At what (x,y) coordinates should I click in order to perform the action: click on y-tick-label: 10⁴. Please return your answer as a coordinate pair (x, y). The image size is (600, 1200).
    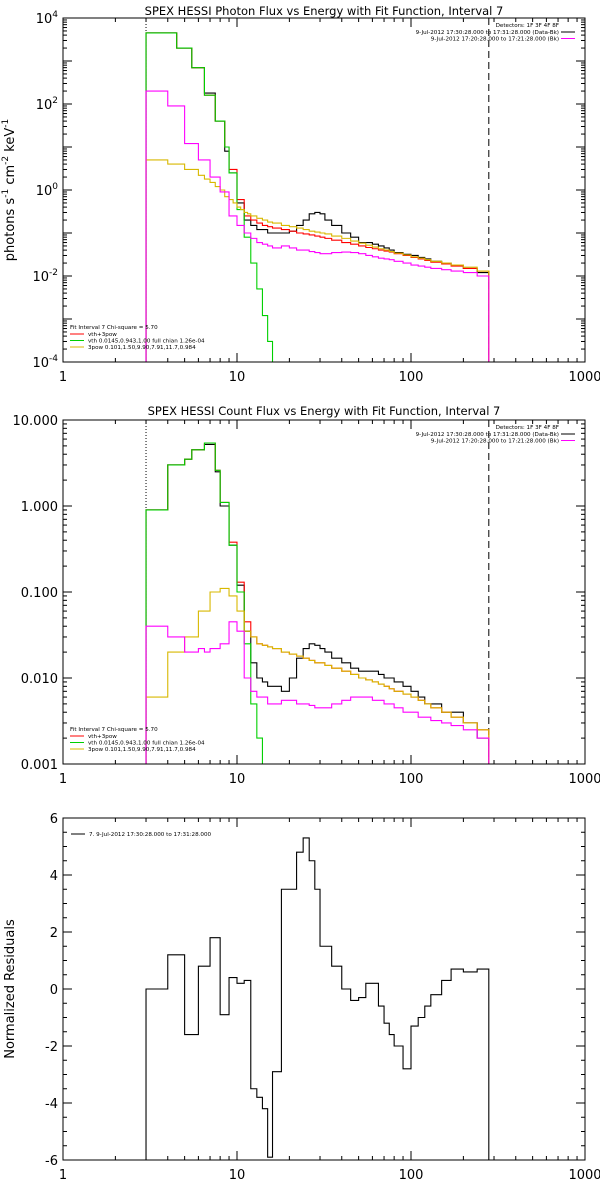
    Looking at the image, I should click on (47, 18).